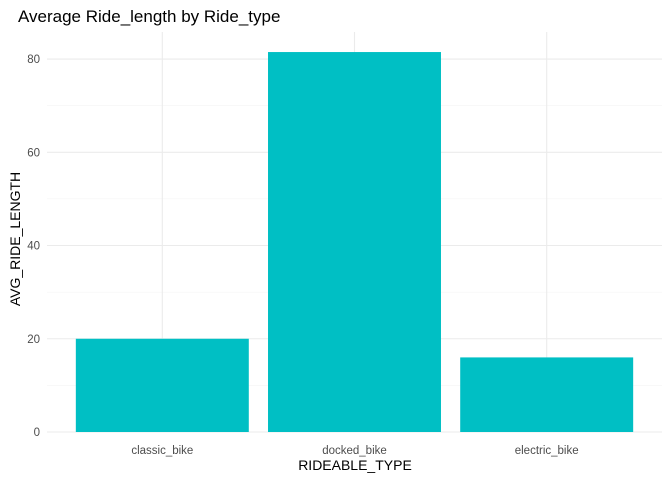  What do you see at coordinates (547, 394) in the screenshot?
I see `bar-electric_bike` at bounding box center [547, 394].